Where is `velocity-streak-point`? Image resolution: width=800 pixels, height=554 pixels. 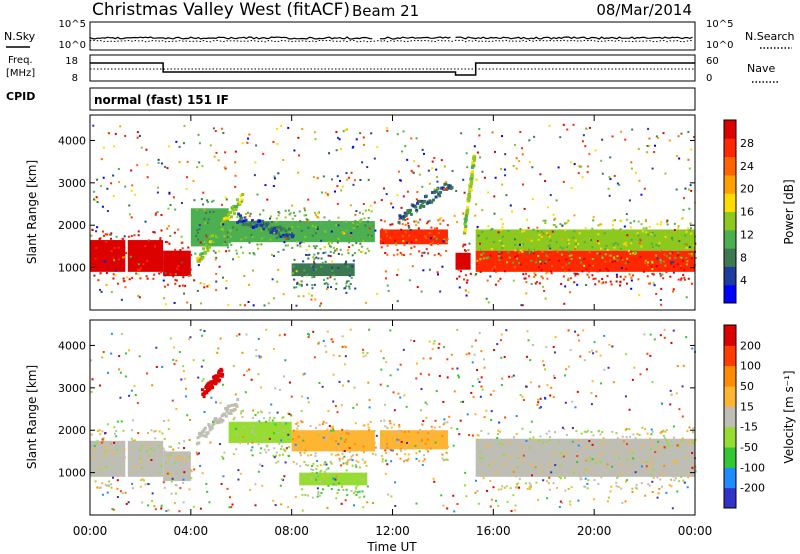 velocity-streak-point is located at coordinates (226, 409).